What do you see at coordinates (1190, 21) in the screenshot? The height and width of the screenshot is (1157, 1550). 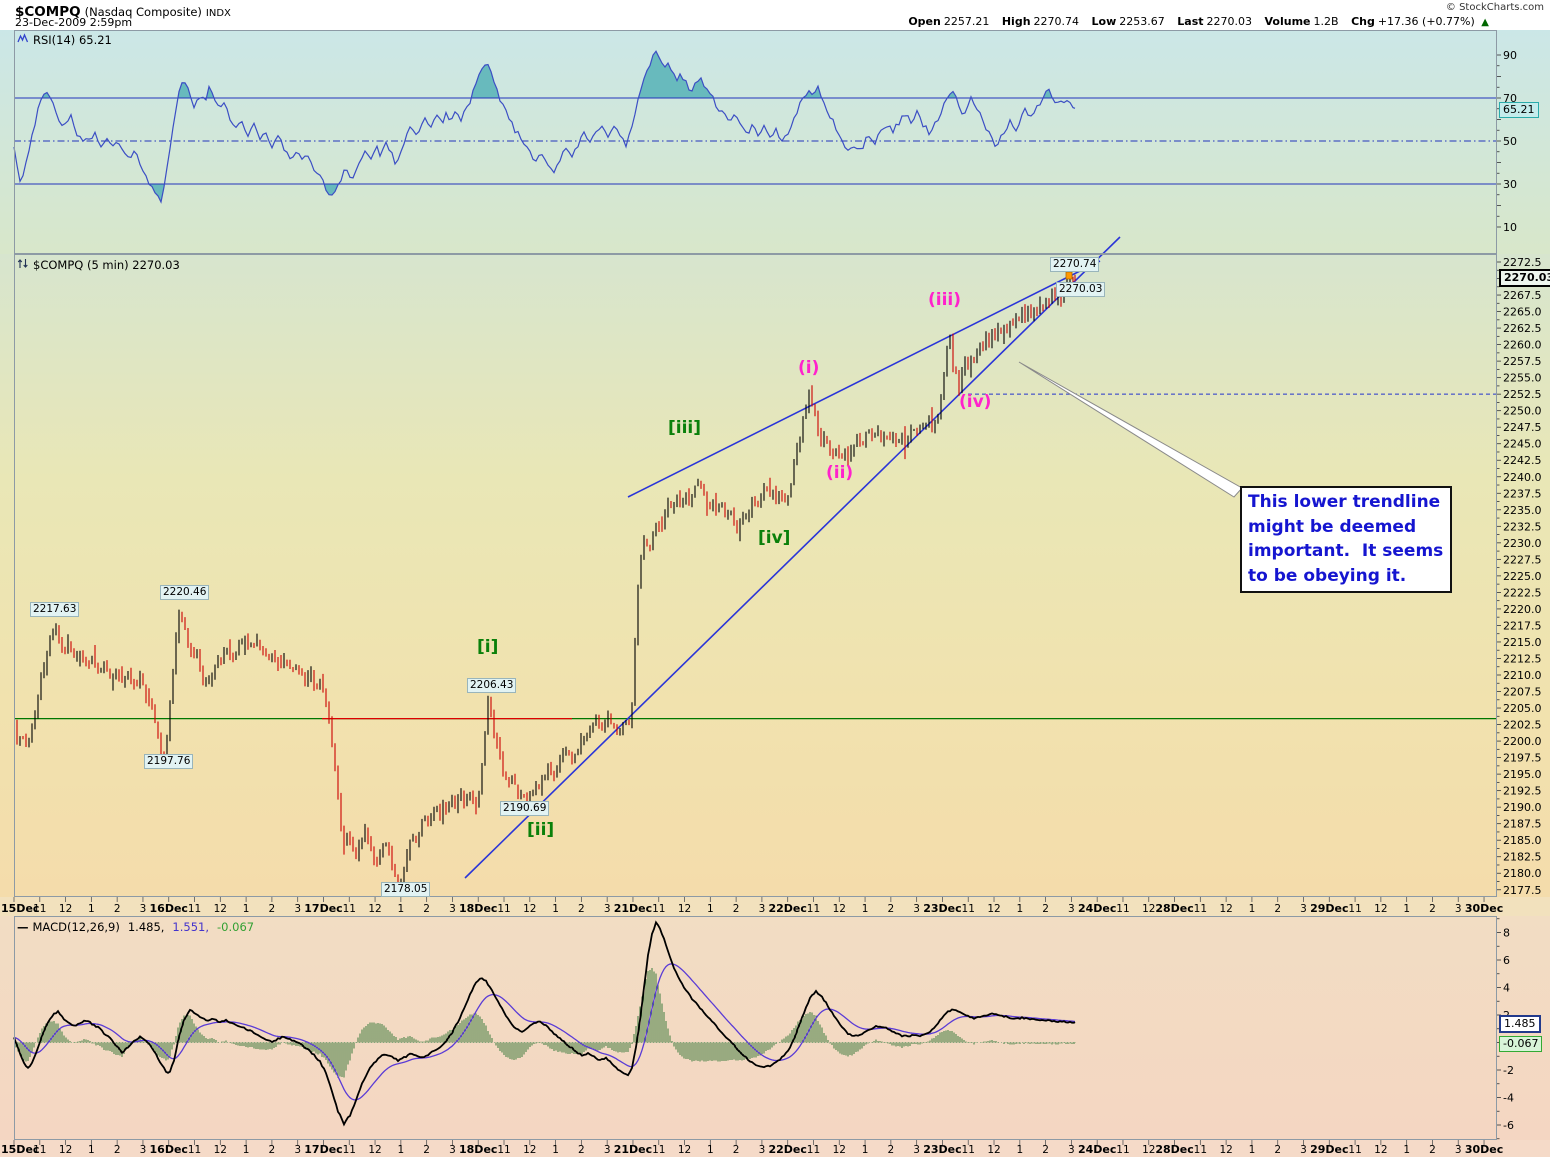 I see `last-label: Last` at bounding box center [1190, 21].